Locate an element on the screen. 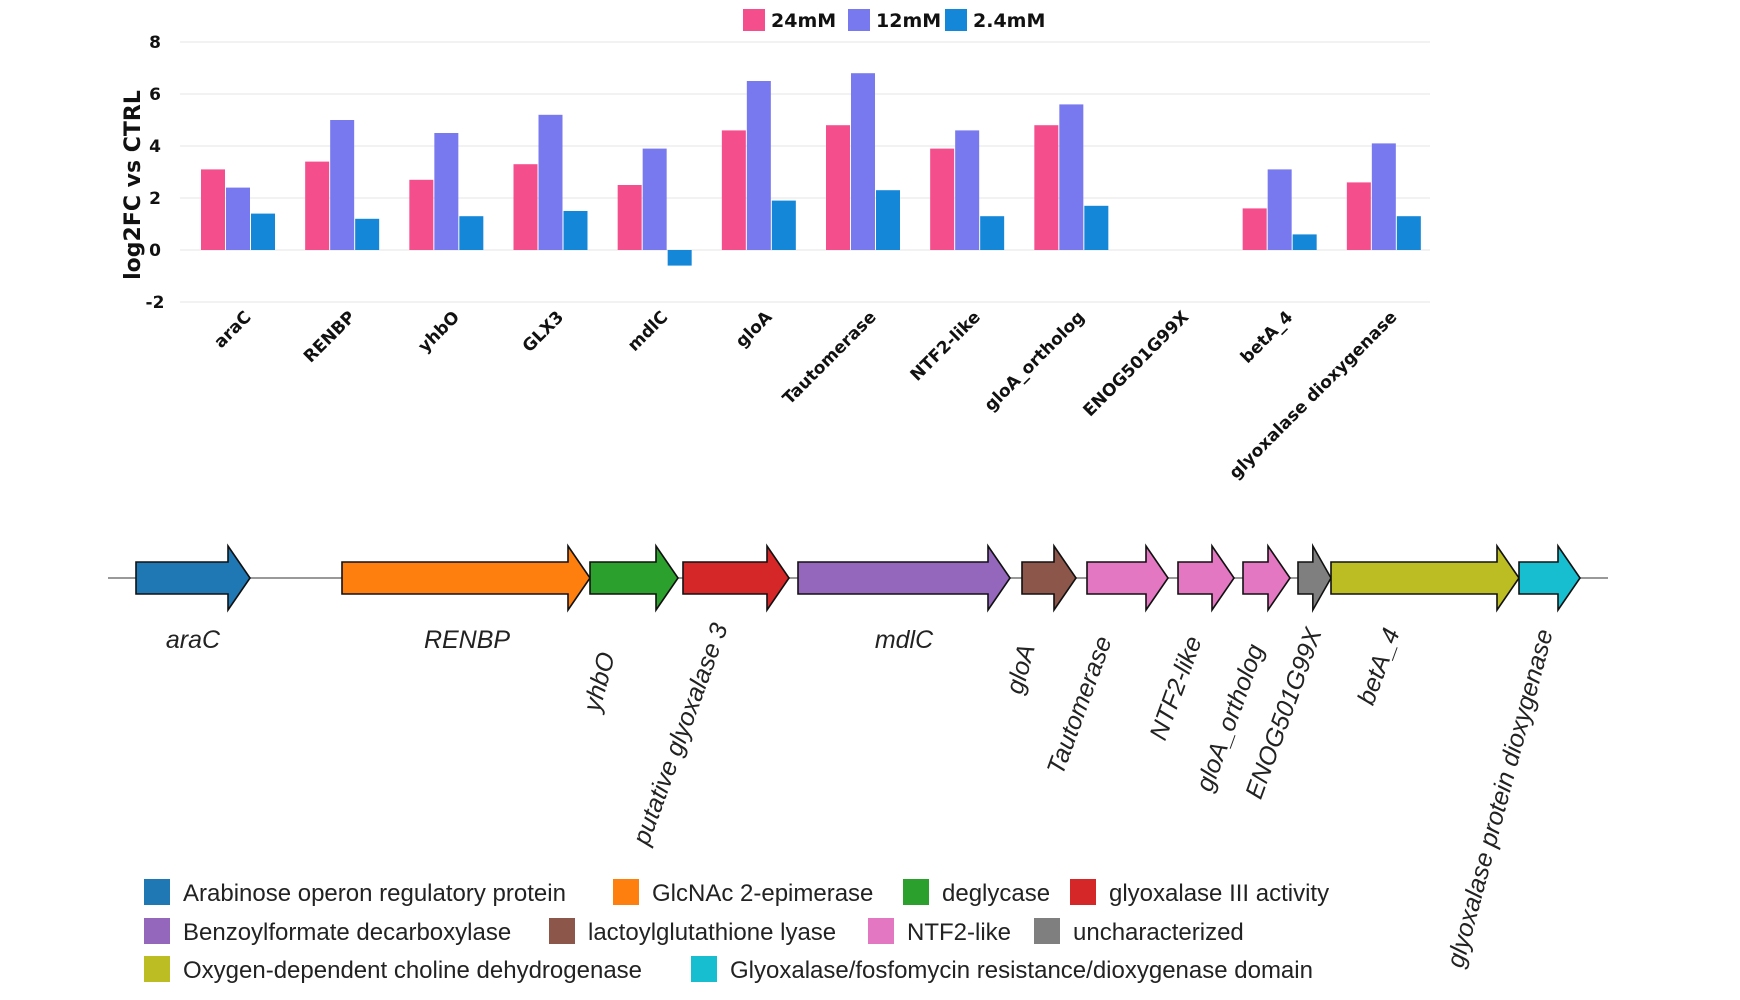 The width and height of the screenshot is (1740, 1000). legend-label: lactoylglutathione lyase is located at coordinates (712, 932).